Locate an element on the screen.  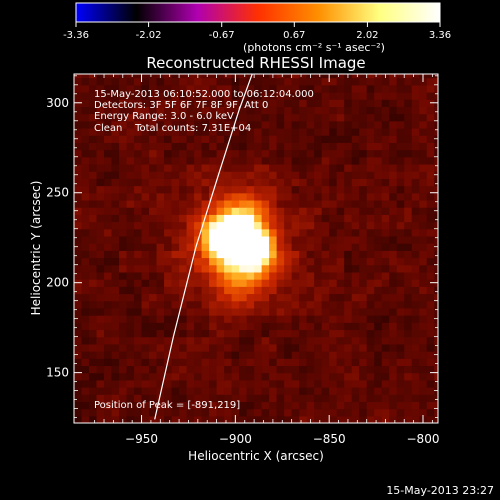
colorbar-tick-label: 3.36 is located at coordinates (440, 35).